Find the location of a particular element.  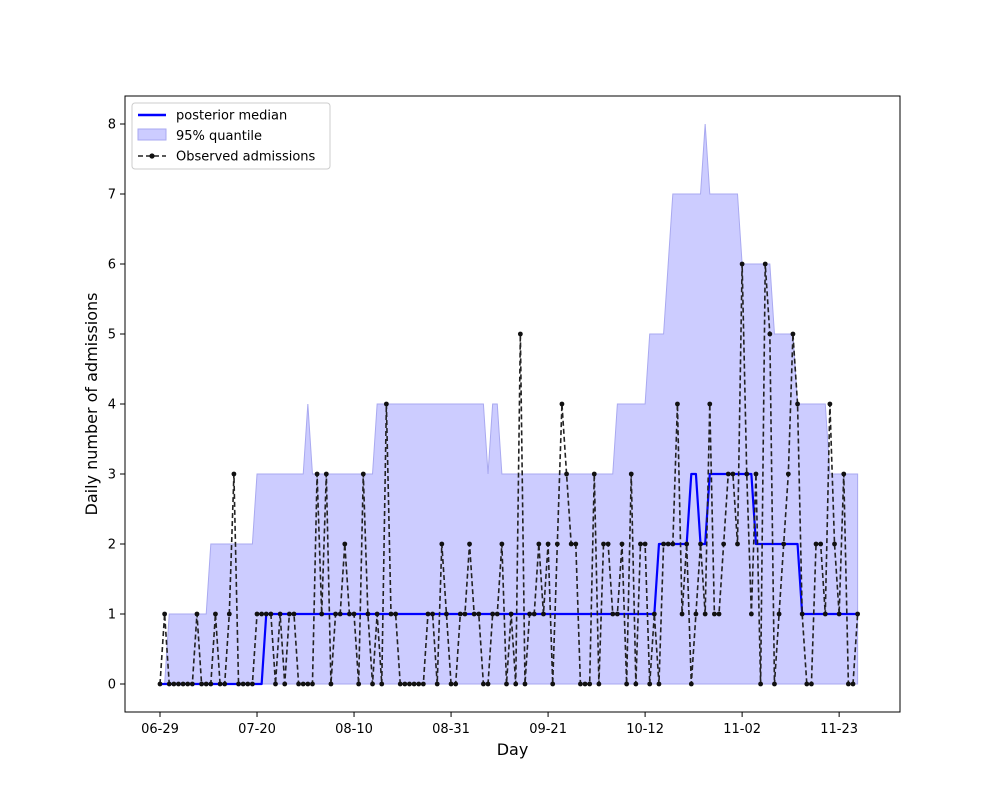

y-tick-label: 2 is located at coordinates (112, 545).